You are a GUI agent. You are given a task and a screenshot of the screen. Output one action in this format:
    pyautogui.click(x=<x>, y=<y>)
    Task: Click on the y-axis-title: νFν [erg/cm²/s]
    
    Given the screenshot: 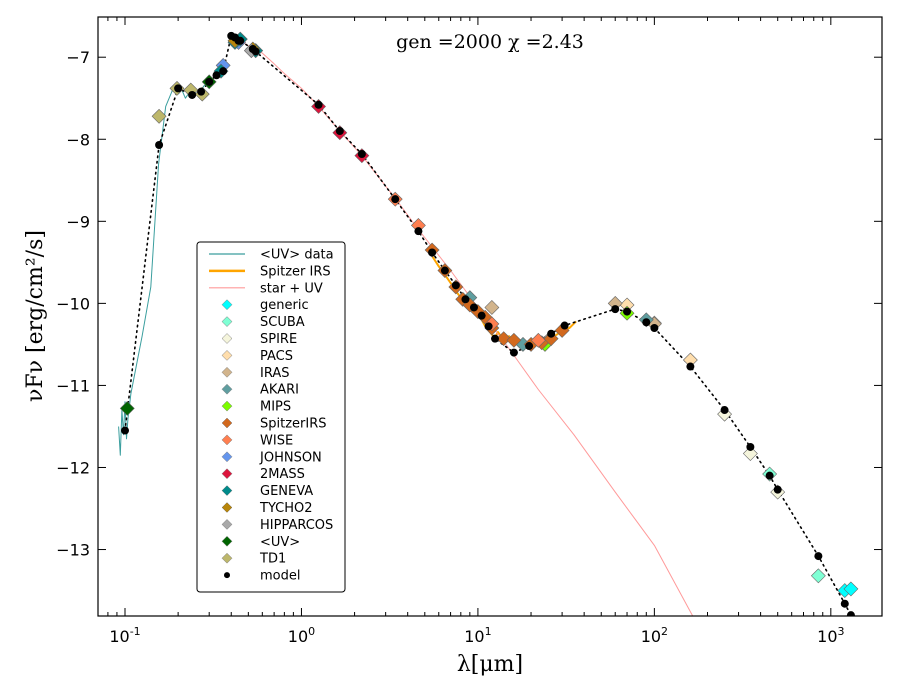 What is the action you would take?
    pyautogui.click(x=35, y=316)
    